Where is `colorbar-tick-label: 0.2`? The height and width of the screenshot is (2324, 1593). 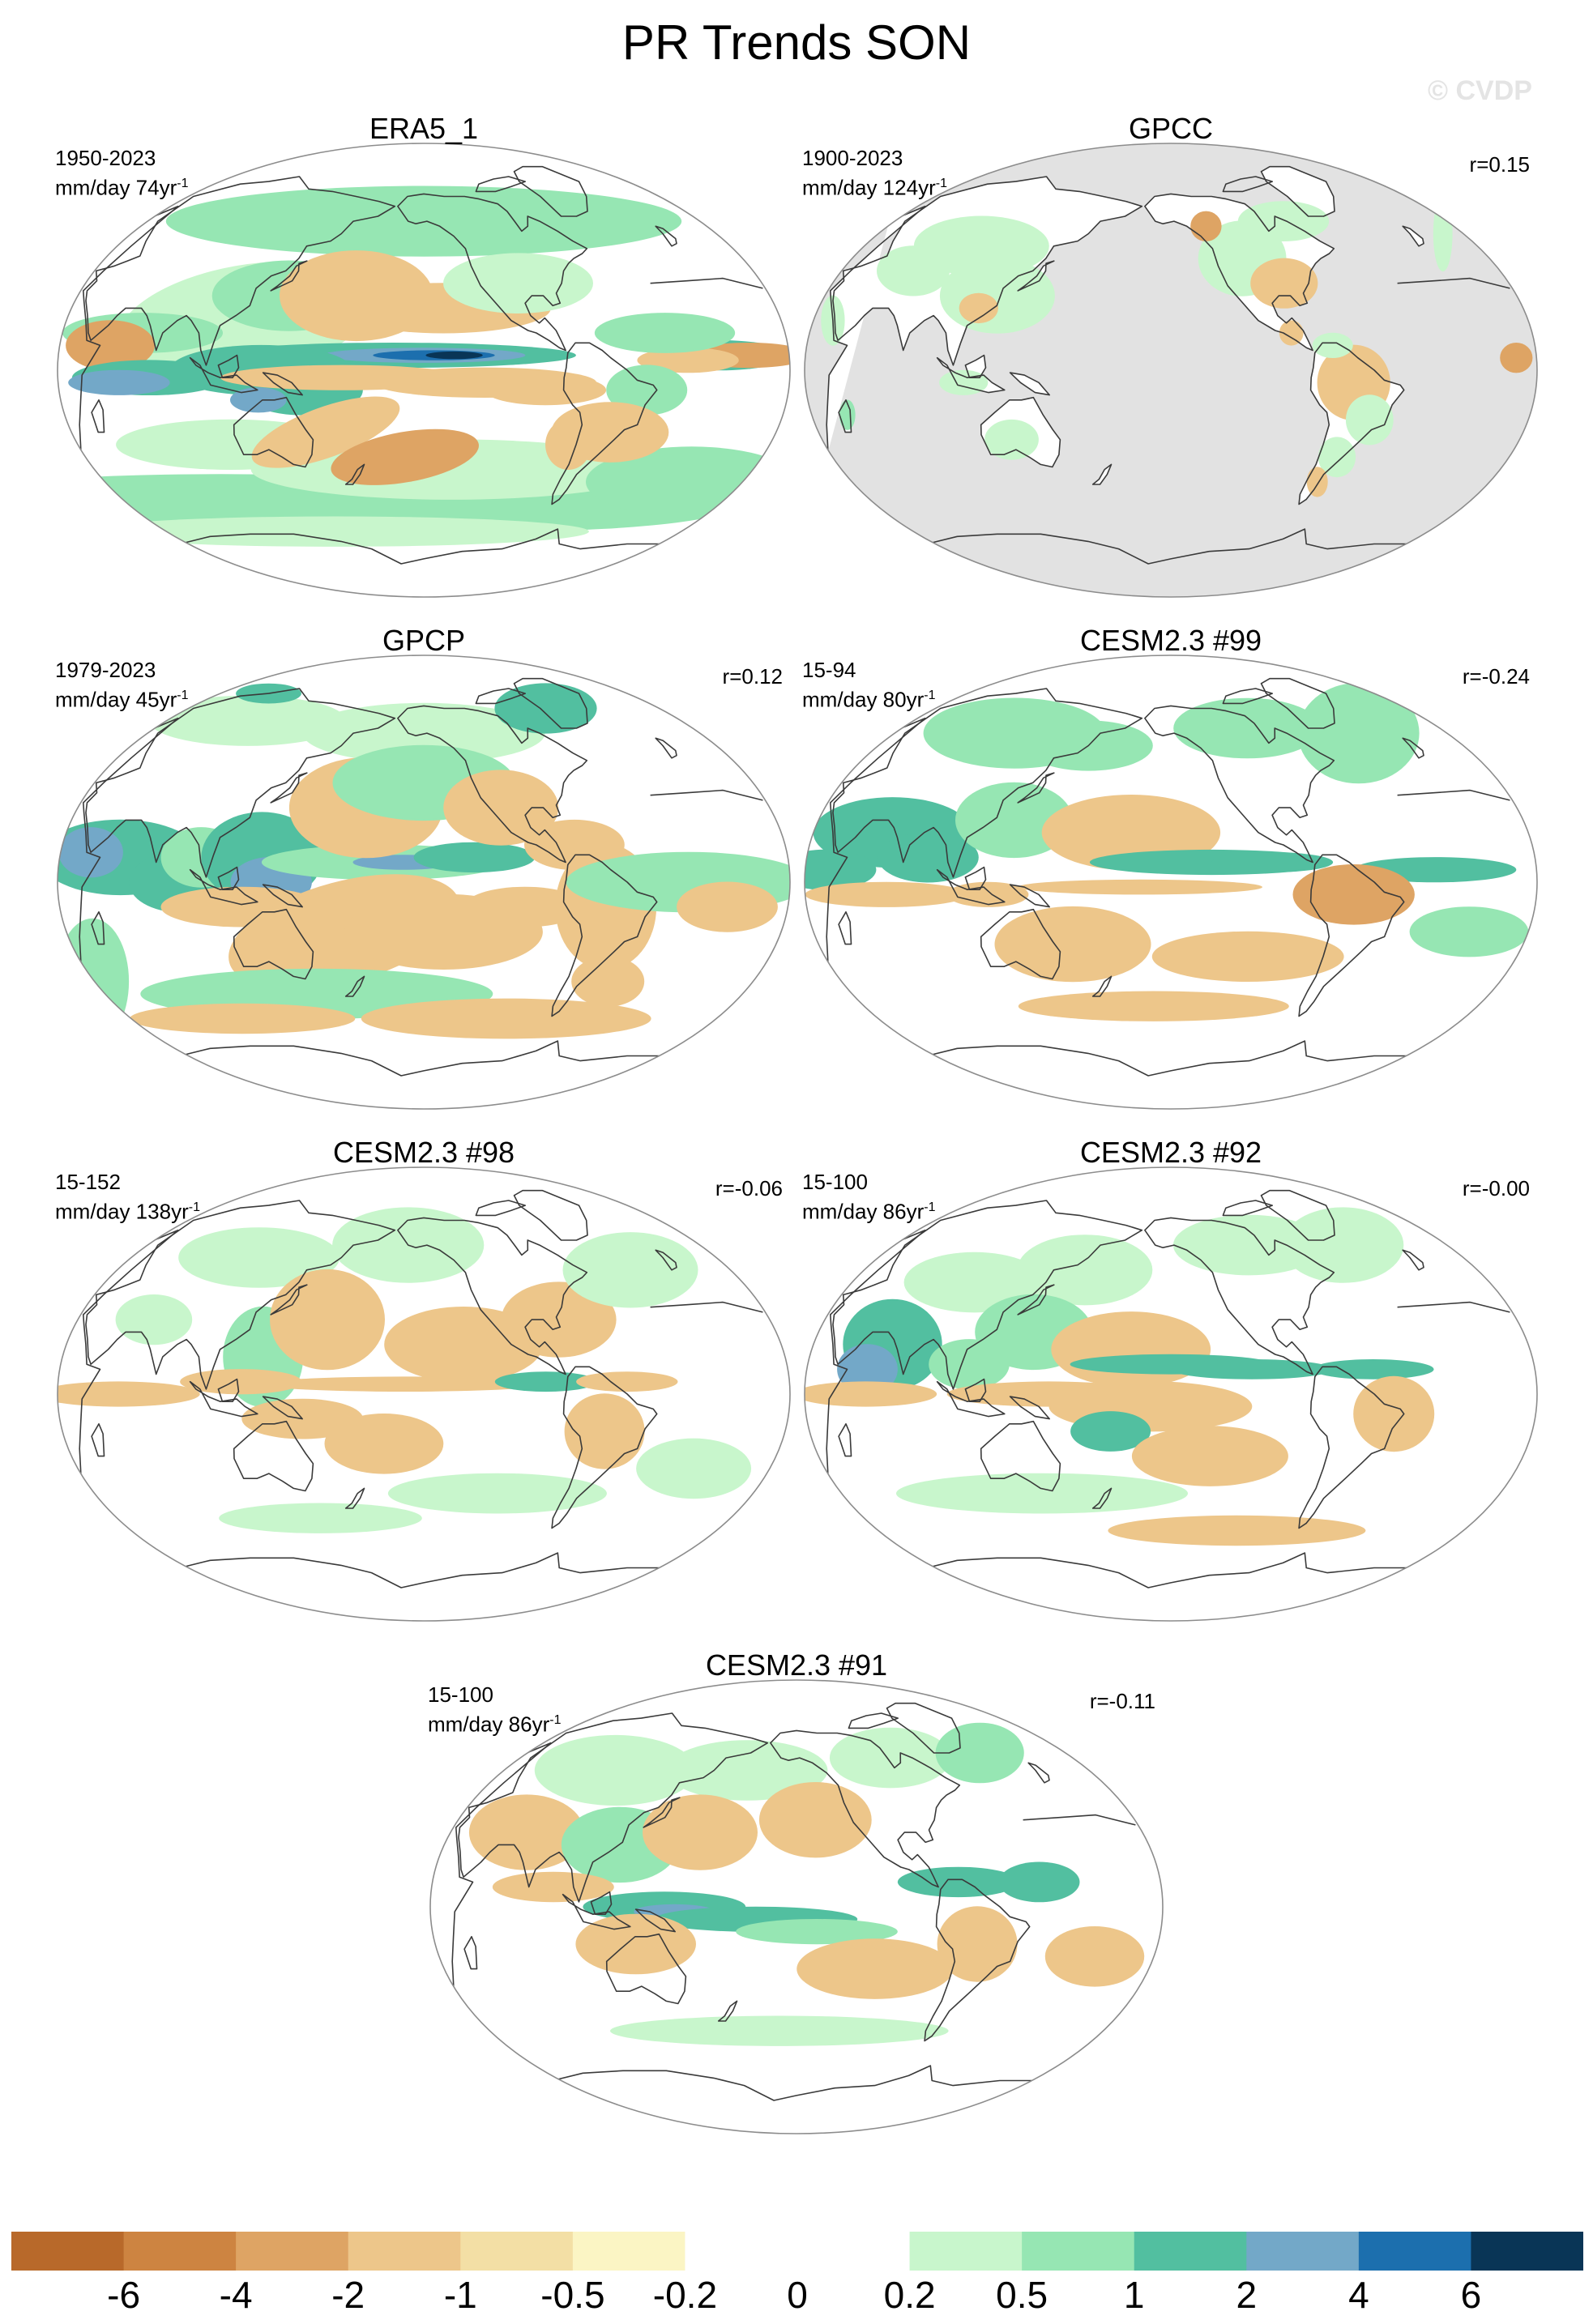 colorbar-tick-label: 0.2 is located at coordinates (909, 2295).